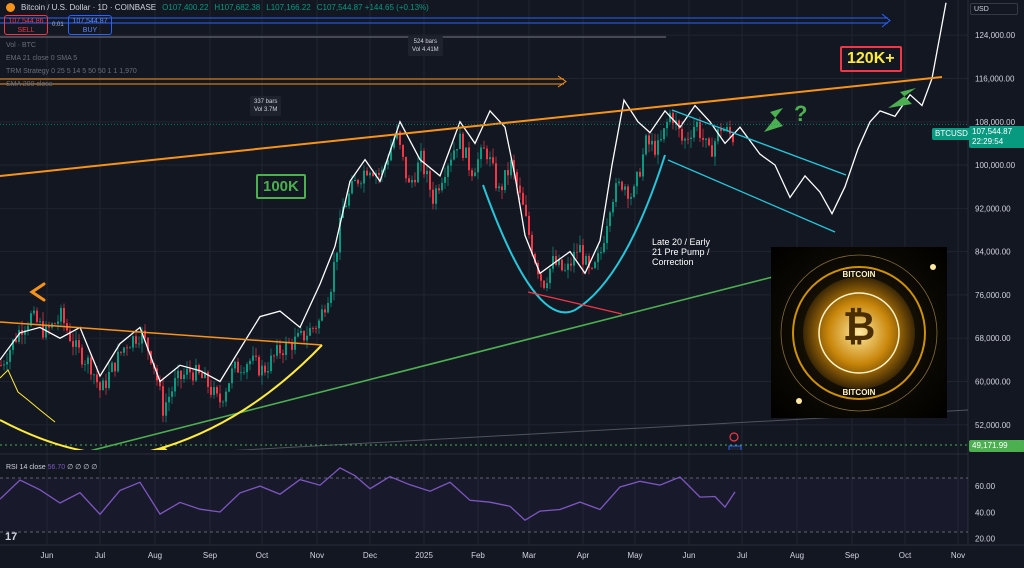  I want to click on note-text: Late 20 / Early 21 Pre Pump / Correction, so click(681, 252).